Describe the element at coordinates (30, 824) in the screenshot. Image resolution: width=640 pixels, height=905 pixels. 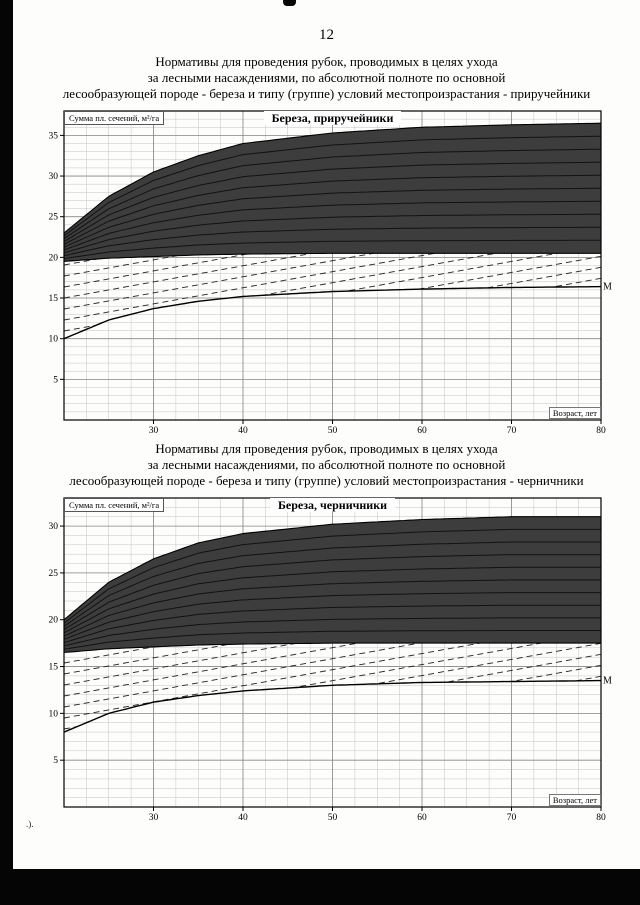
I see `scan-artifact-bottom-left: .).` at that location.